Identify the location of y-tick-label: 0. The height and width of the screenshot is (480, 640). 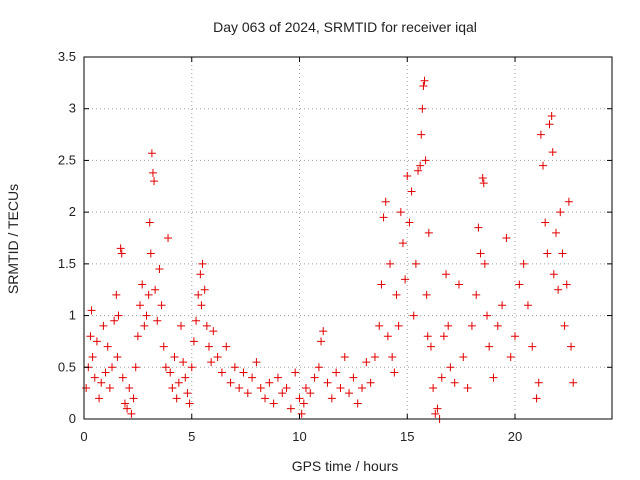
(72, 418).